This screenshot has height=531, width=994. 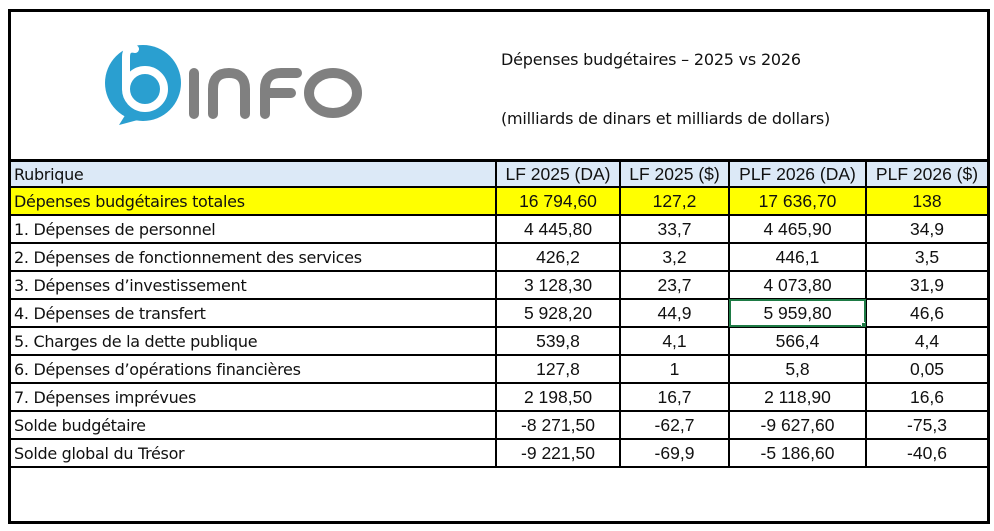 I want to click on table-cell: 6. Dépenses d’opérations financières, so click(x=254, y=369).